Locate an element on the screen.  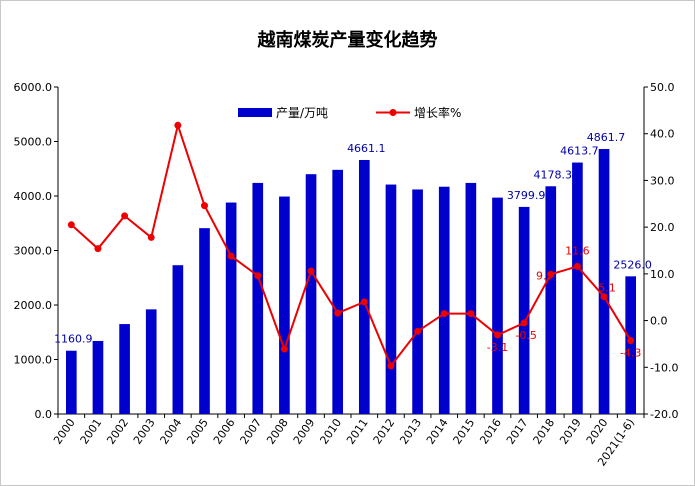
bar-value-label: 4178.3 is located at coordinates (553, 174).